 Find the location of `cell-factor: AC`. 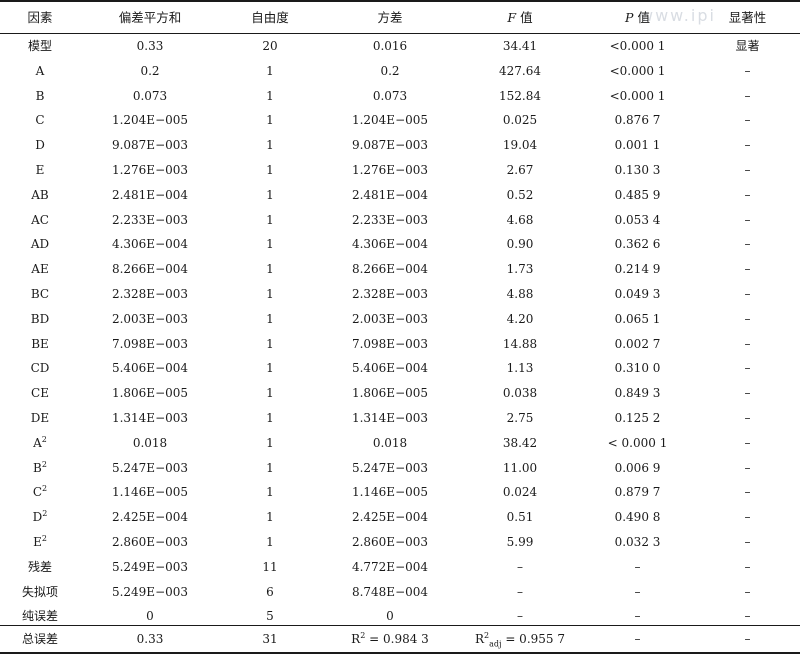

cell-factor: AC is located at coordinates (40, 220).